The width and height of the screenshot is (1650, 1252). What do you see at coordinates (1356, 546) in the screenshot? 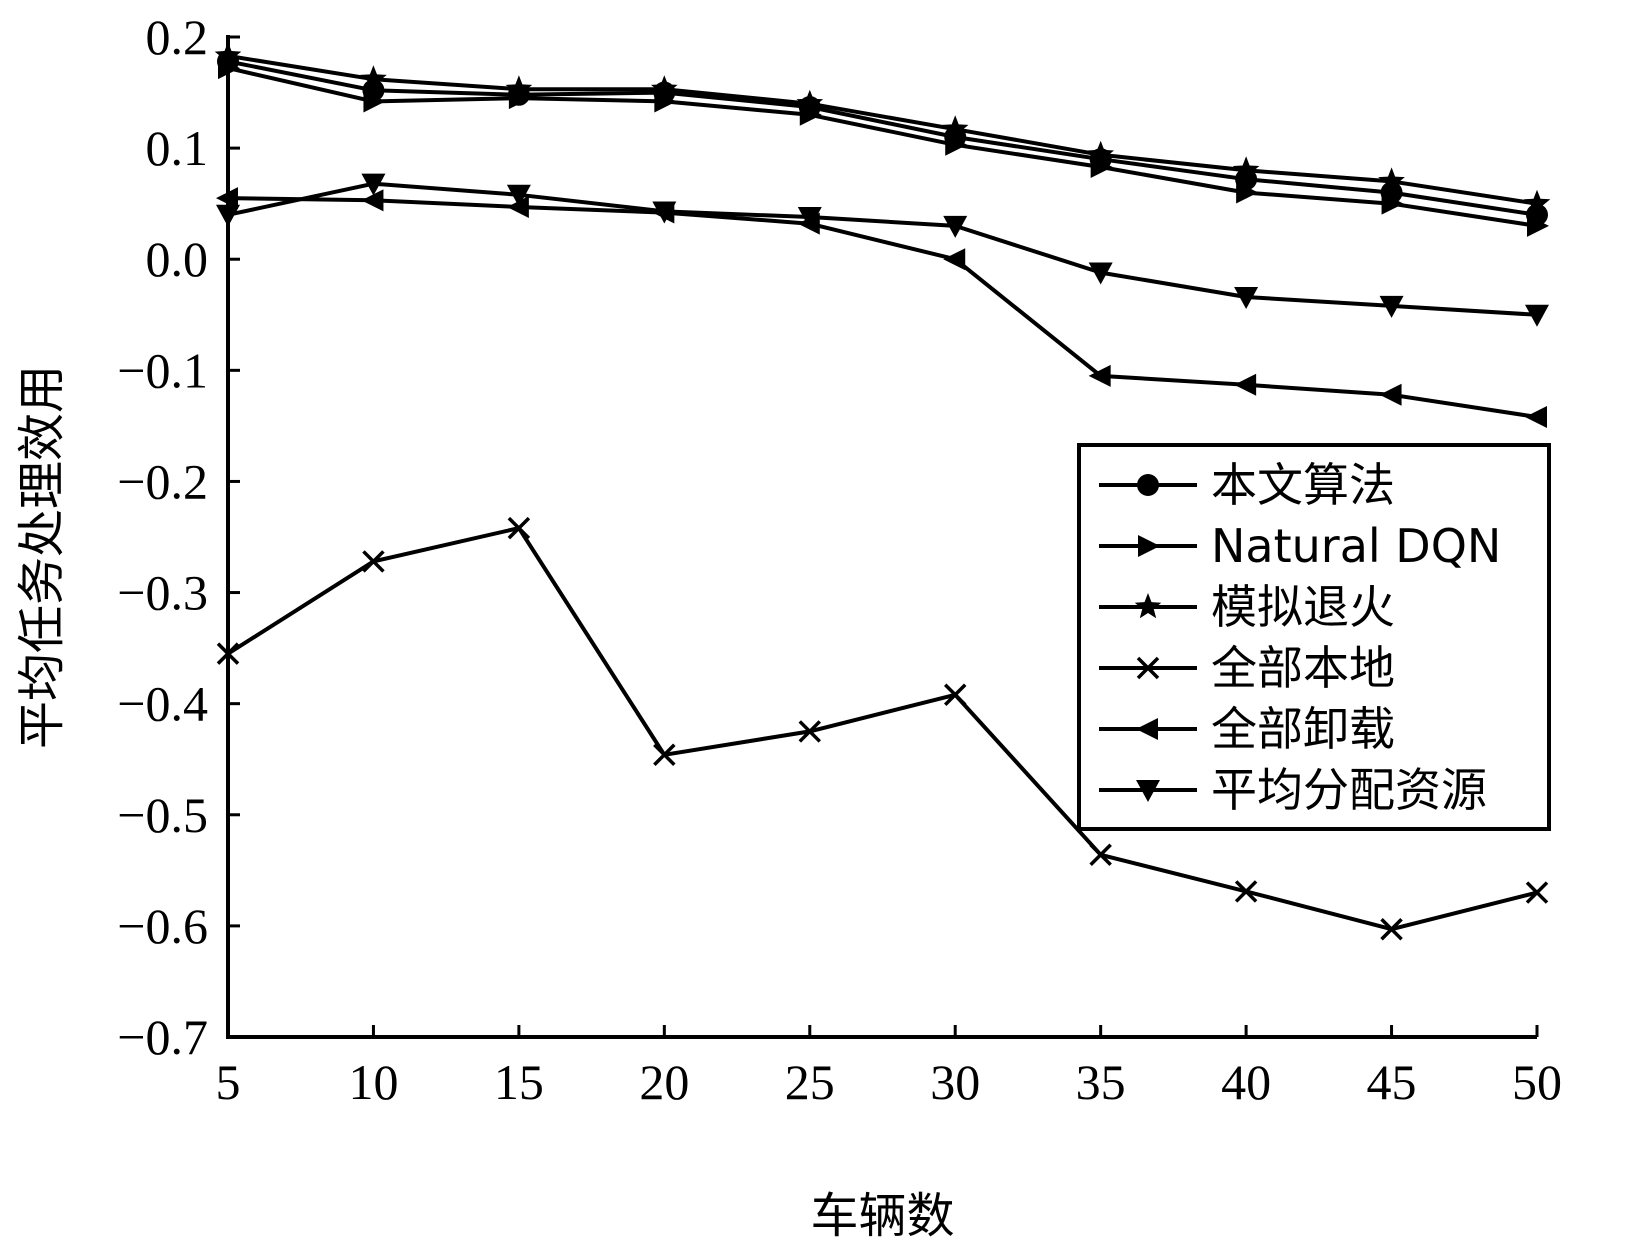
I see `legend-label: Natural DQN` at bounding box center [1356, 546].